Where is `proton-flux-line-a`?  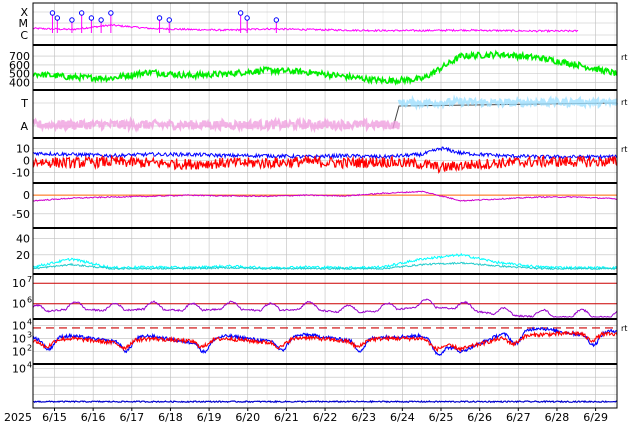
proton-flux-line-a is located at coordinates (325, 341).